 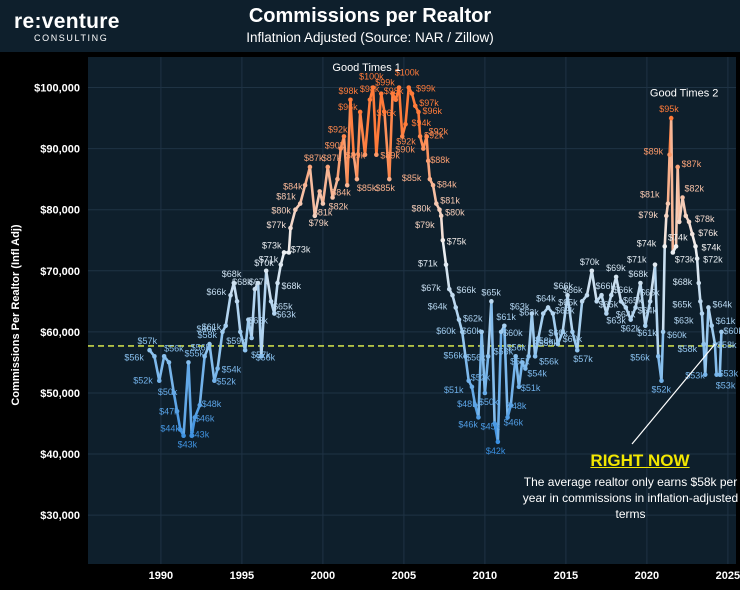 I want to click on data-label: $92k, so click(x=434, y=135).